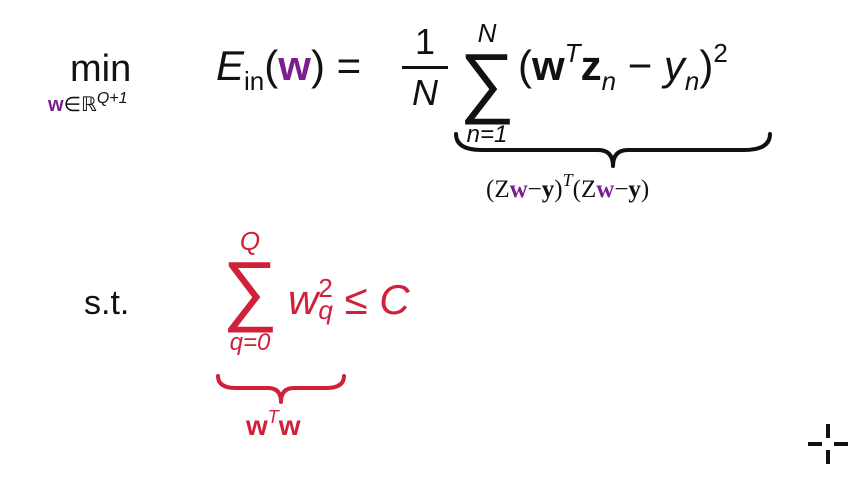  What do you see at coordinates (317, 65) in the screenshot?
I see `lhs-close-paren: )` at bounding box center [317, 65].